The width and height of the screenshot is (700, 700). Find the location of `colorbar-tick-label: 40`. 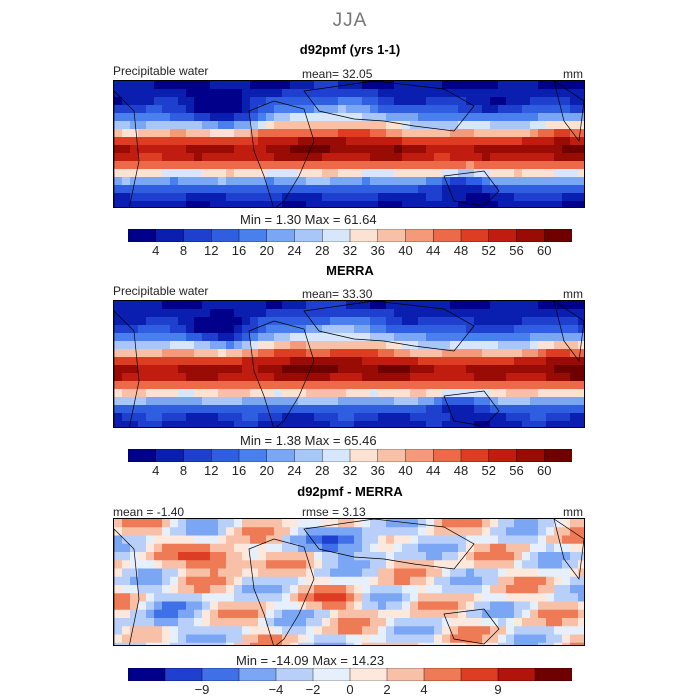

colorbar-tick-label: 40 is located at coordinates (405, 250).